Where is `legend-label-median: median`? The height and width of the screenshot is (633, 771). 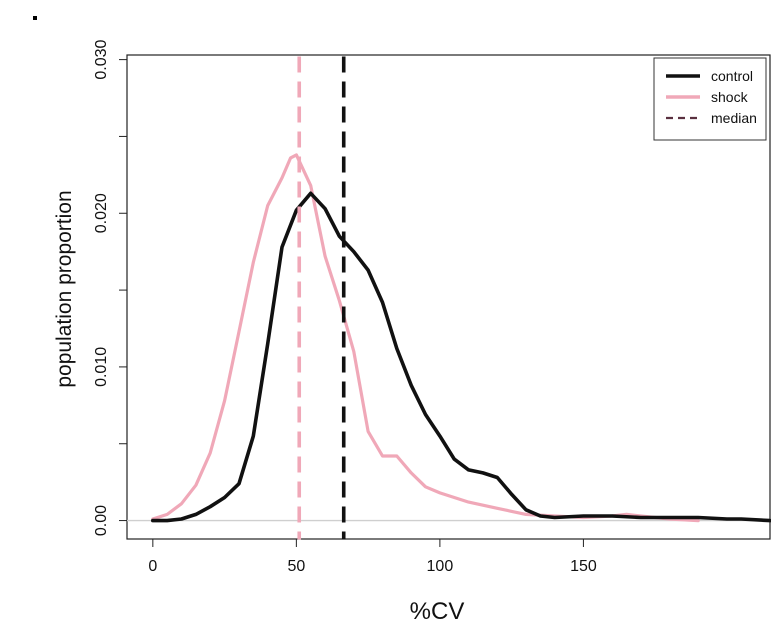 legend-label-median: median is located at coordinates (734, 118).